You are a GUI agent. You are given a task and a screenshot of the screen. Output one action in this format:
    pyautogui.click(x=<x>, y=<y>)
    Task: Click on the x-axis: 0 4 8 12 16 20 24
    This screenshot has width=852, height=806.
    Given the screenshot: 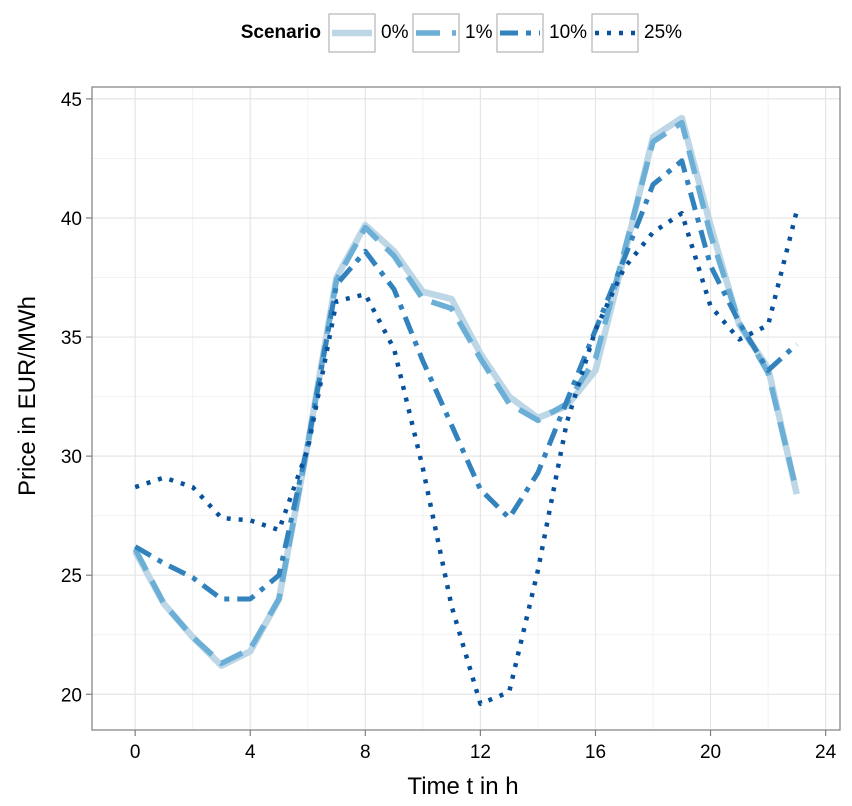 What is the action you would take?
    pyautogui.click(x=483, y=746)
    